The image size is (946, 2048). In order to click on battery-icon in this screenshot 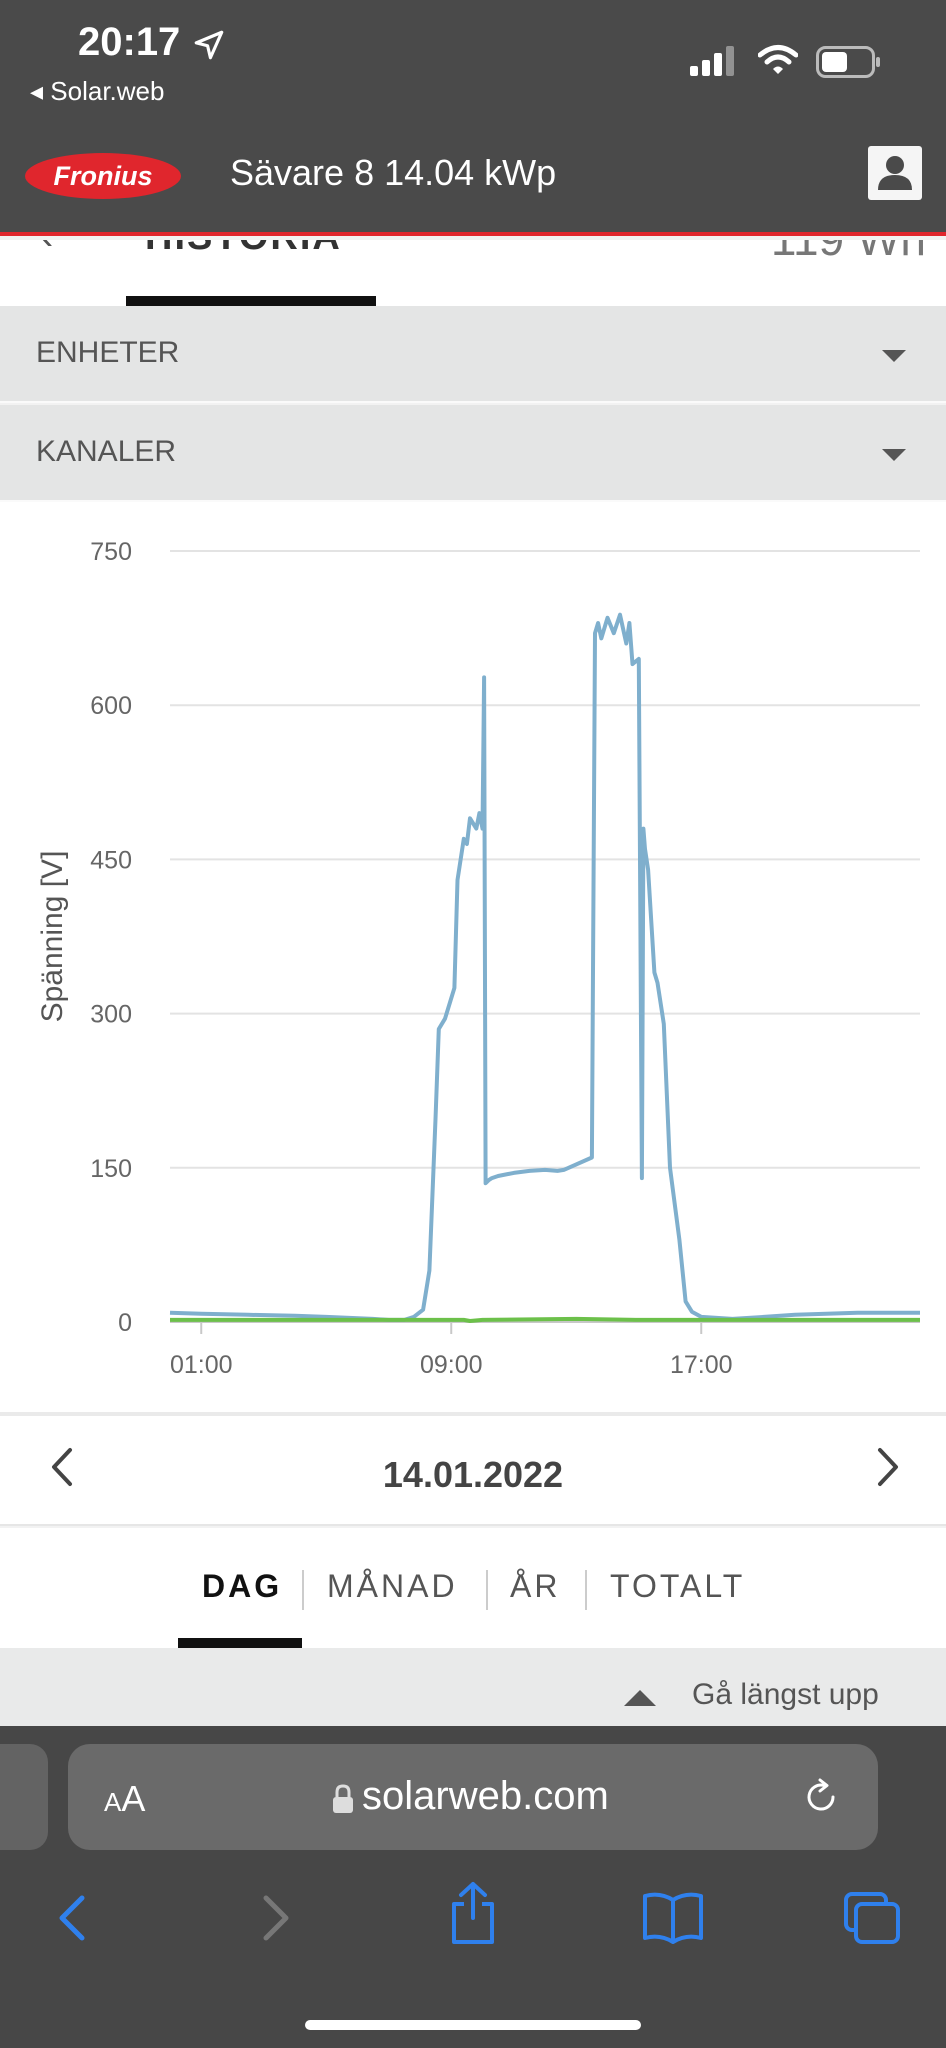, I will do `click(848, 62)`.